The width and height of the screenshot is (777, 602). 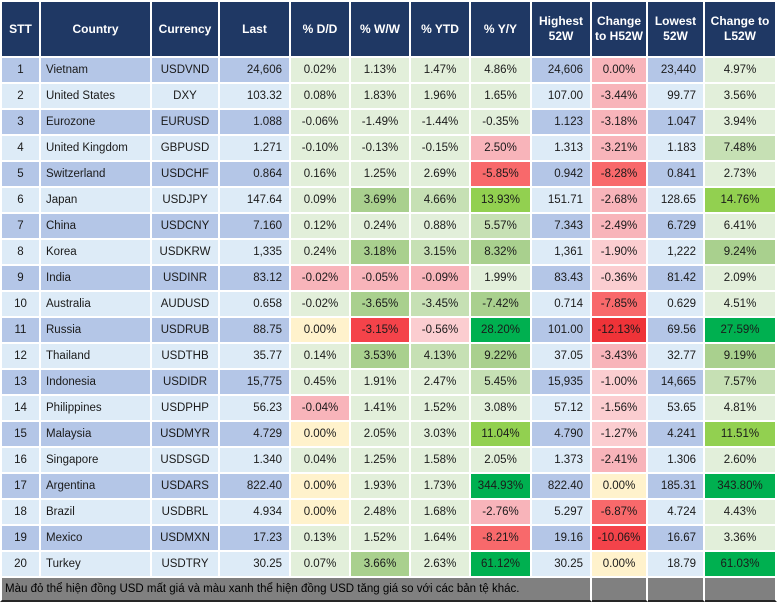 What do you see at coordinates (676, 409) in the screenshot?
I see `lowest-52w-cell: 53.65` at bounding box center [676, 409].